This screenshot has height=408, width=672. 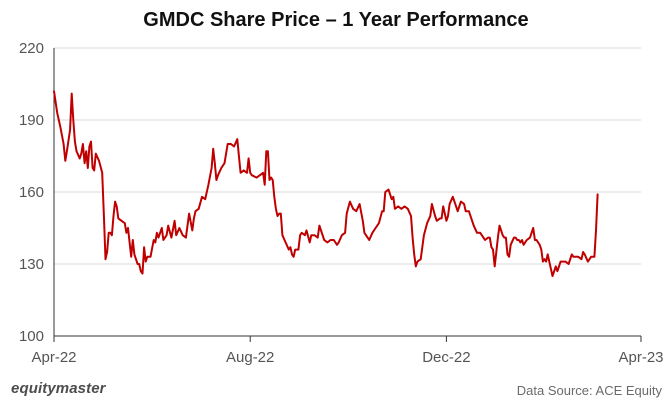 What do you see at coordinates (31, 48) in the screenshot?
I see `y-tick-label: 220` at bounding box center [31, 48].